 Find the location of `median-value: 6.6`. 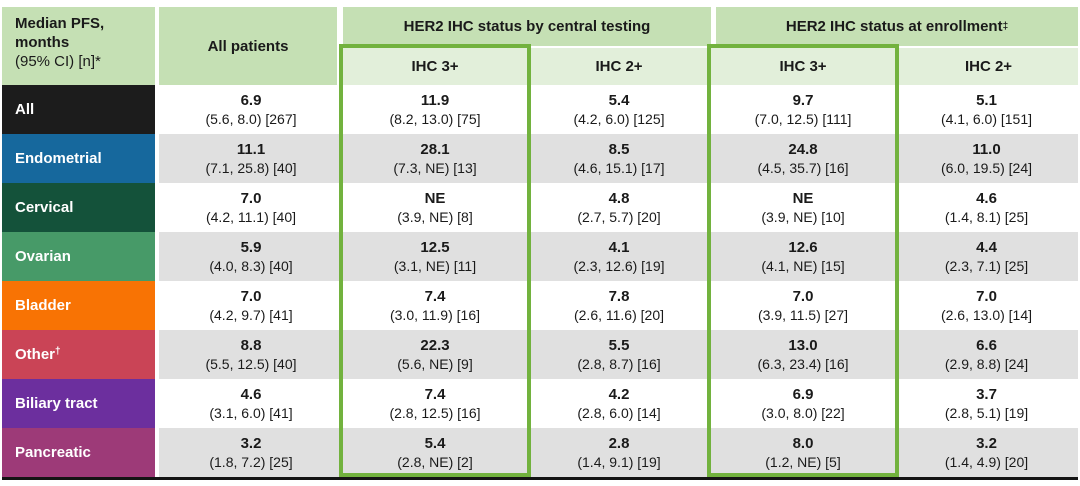

median-value: 6.6 is located at coordinates (986, 345).